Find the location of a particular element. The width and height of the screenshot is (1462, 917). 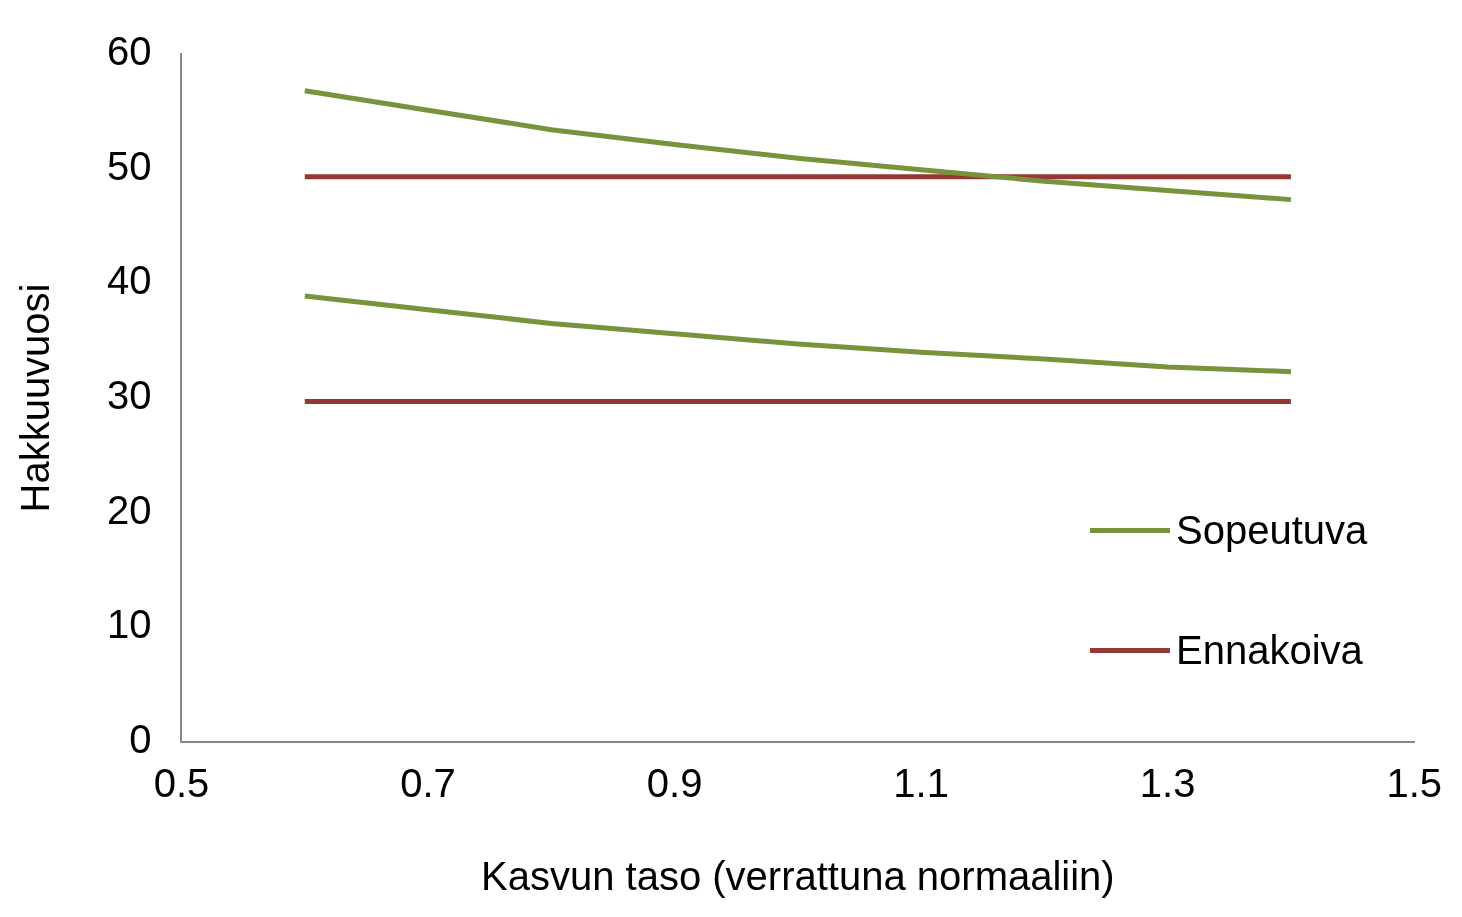

y-tick-label: 30 is located at coordinates (129, 395).